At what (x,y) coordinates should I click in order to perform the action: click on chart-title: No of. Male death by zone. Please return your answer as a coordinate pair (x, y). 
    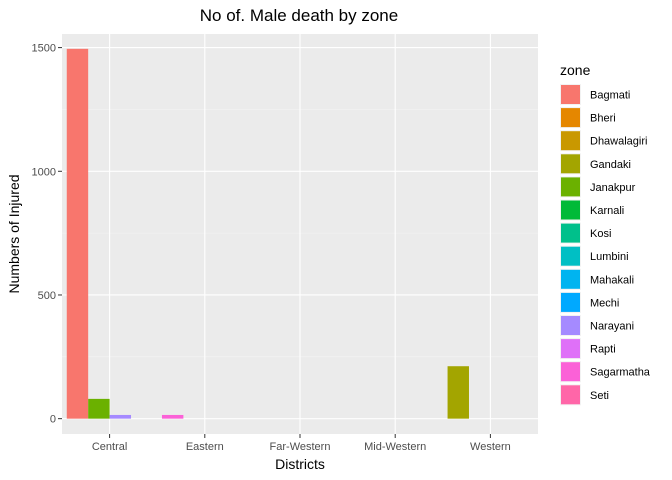
    Looking at the image, I should click on (299, 15).